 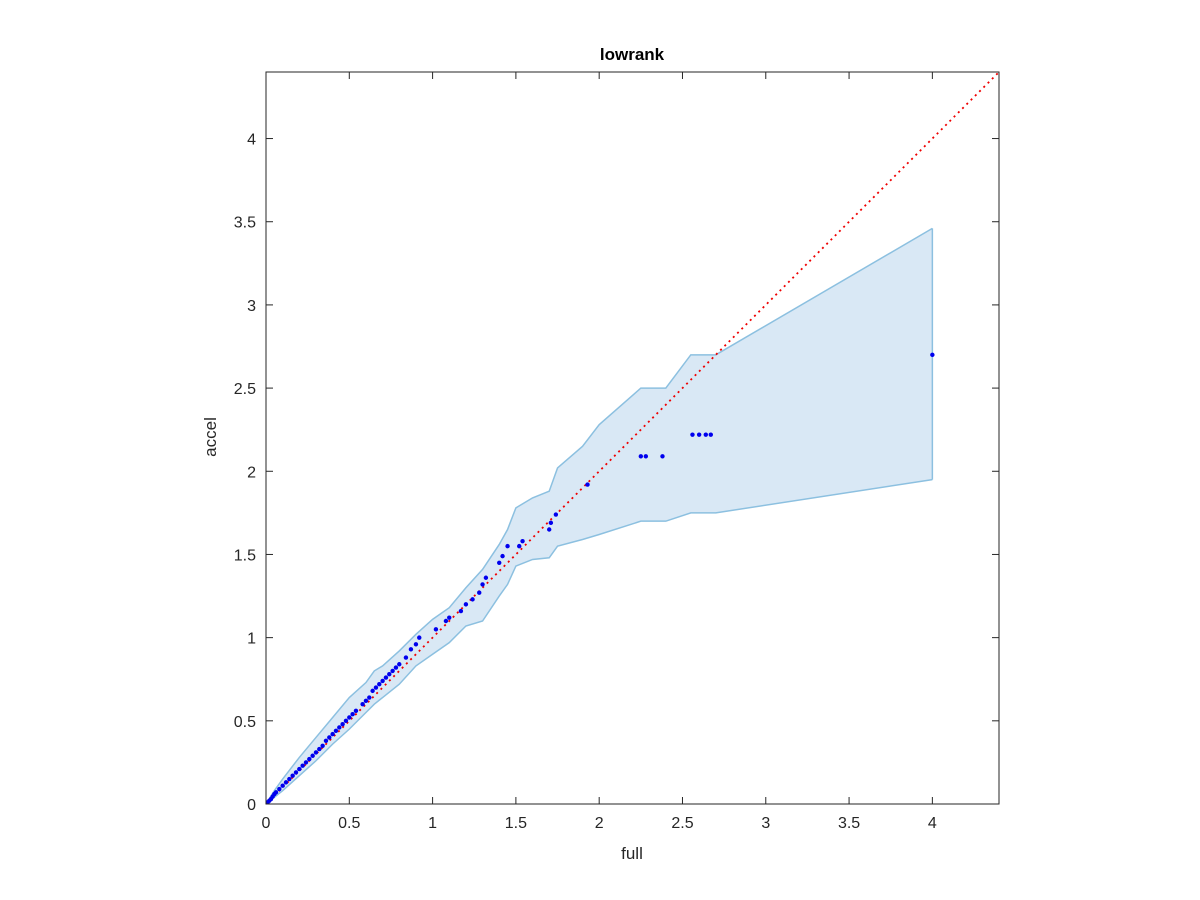 What do you see at coordinates (251, 140) in the screenshot?
I see `y-tick-label: 4` at bounding box center [251, 140].